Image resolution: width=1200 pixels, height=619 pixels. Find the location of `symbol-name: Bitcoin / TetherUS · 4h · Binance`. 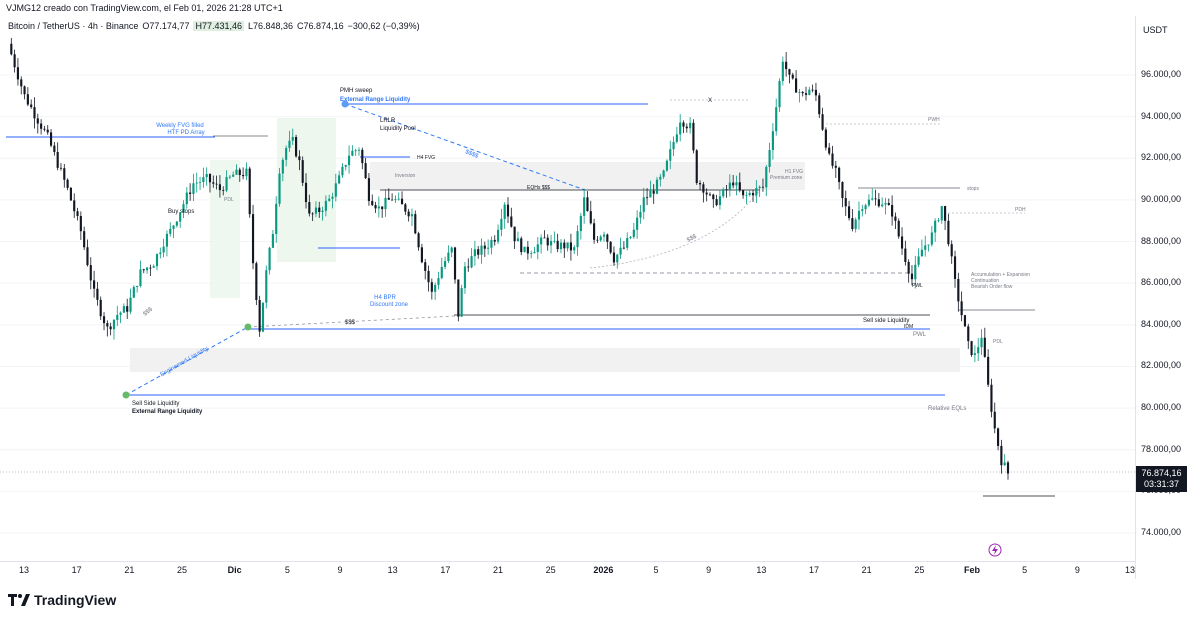

symbol-name: Bitcoin / TetherUS · 4h · Binance is located at coordinates (73, 26).